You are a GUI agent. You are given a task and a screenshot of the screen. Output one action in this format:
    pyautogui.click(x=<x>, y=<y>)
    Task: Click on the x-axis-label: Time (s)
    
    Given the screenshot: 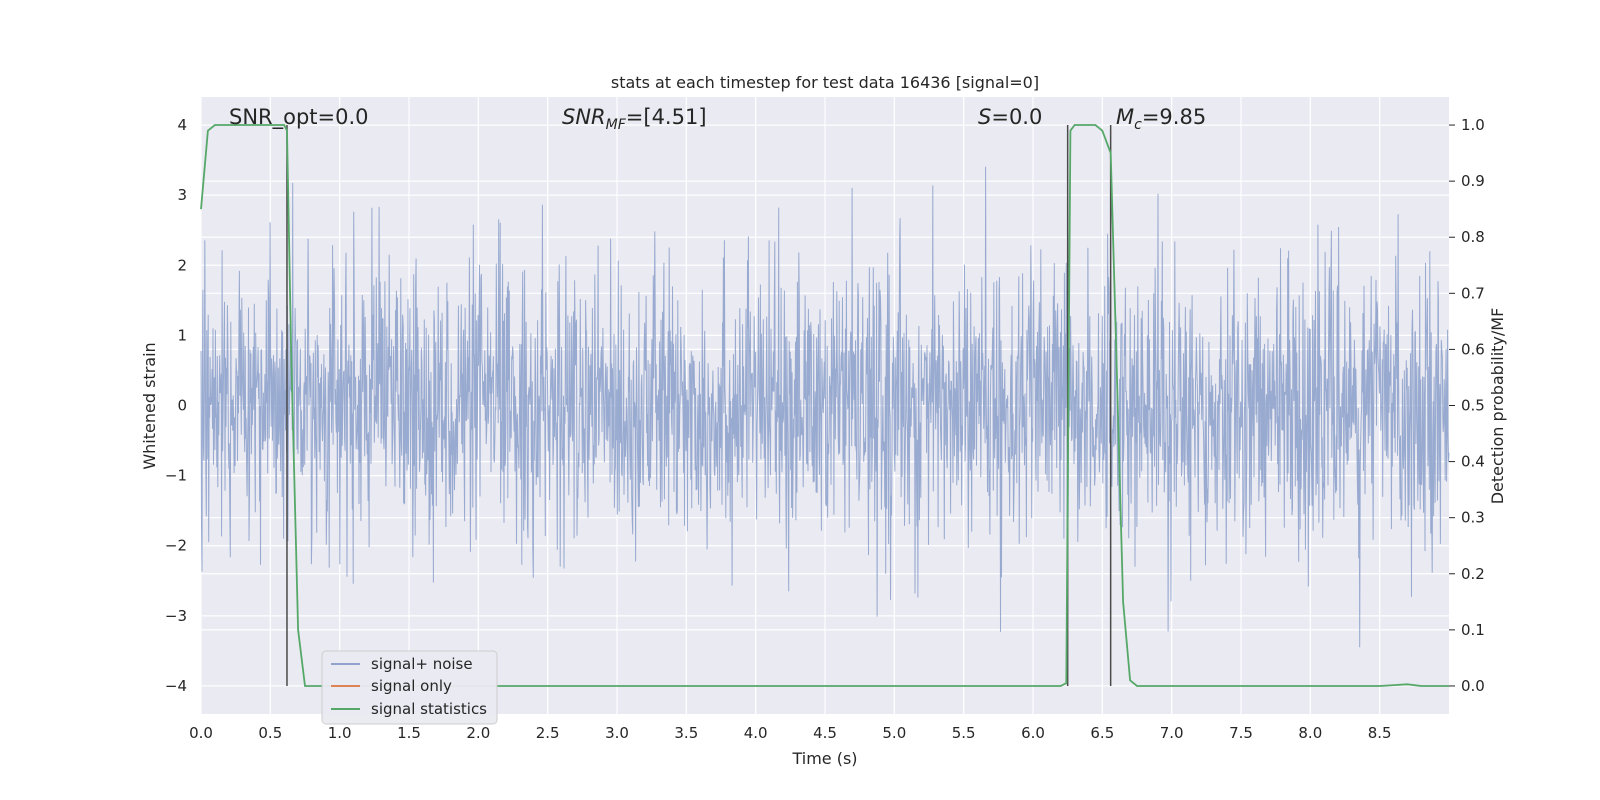 What is the action you would take?
    pyautogui.click(x=824, y=758)
    